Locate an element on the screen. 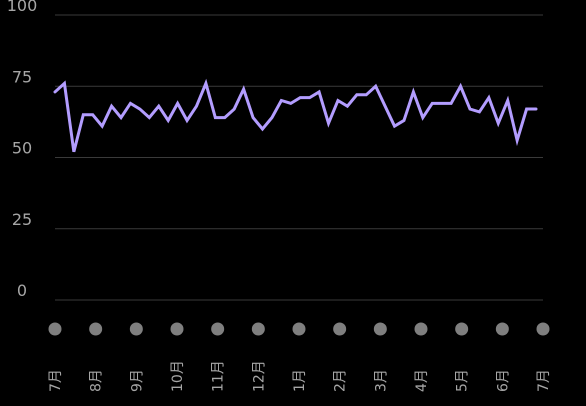 The image size is (586, 406). x-tick-label: 1月 is located at coordinates (300, 380).